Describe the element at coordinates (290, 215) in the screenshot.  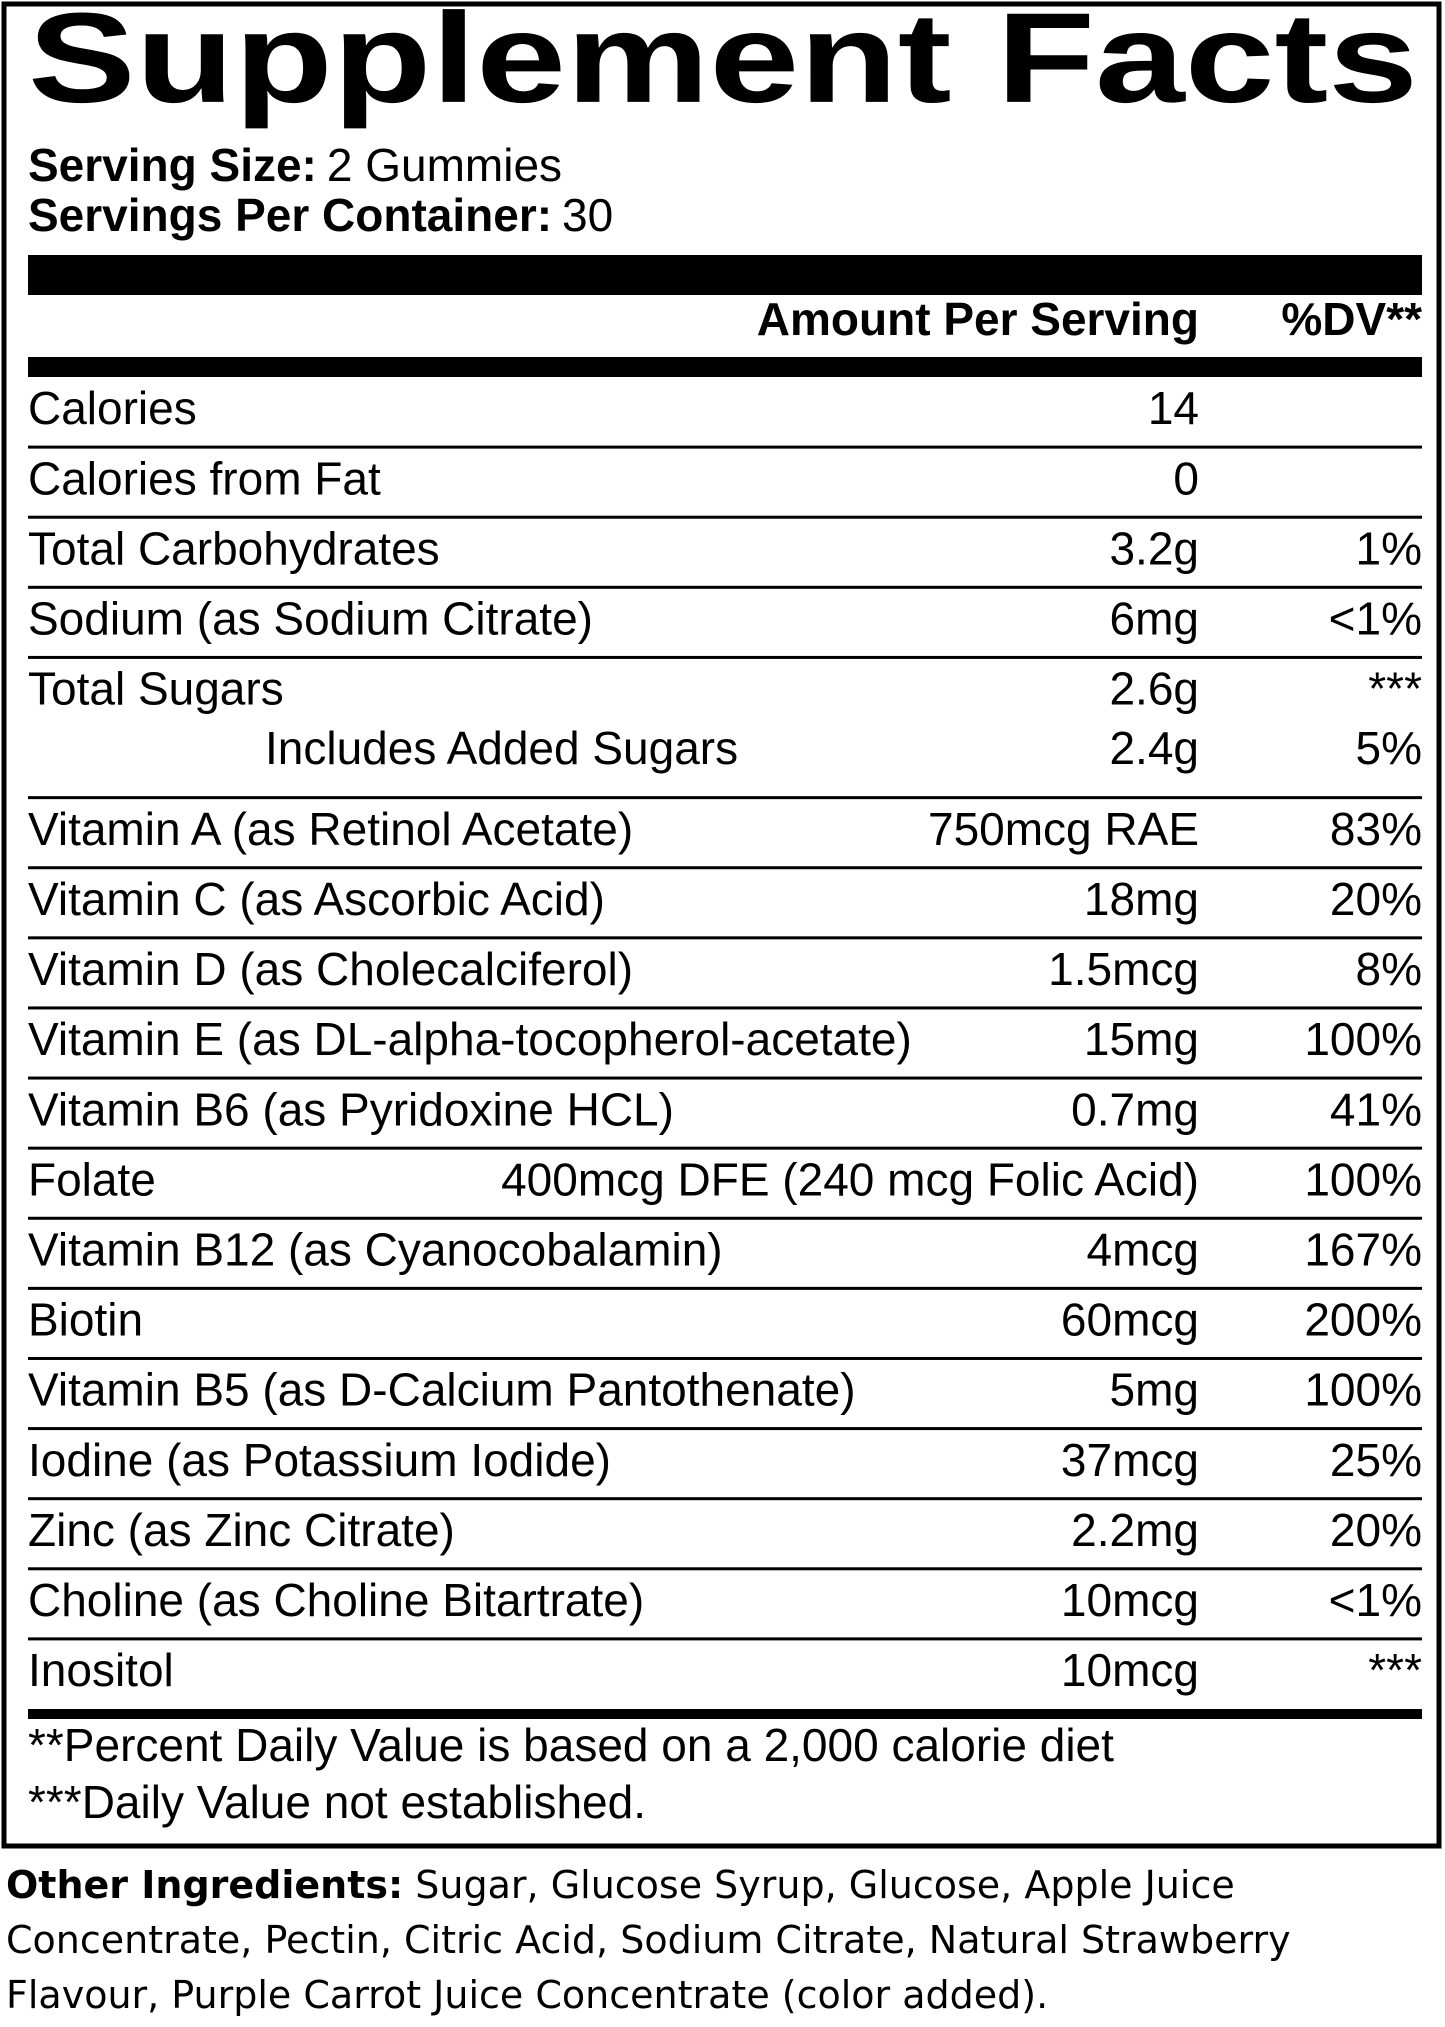
I see `field-label: Servings Per Container:` at that location.